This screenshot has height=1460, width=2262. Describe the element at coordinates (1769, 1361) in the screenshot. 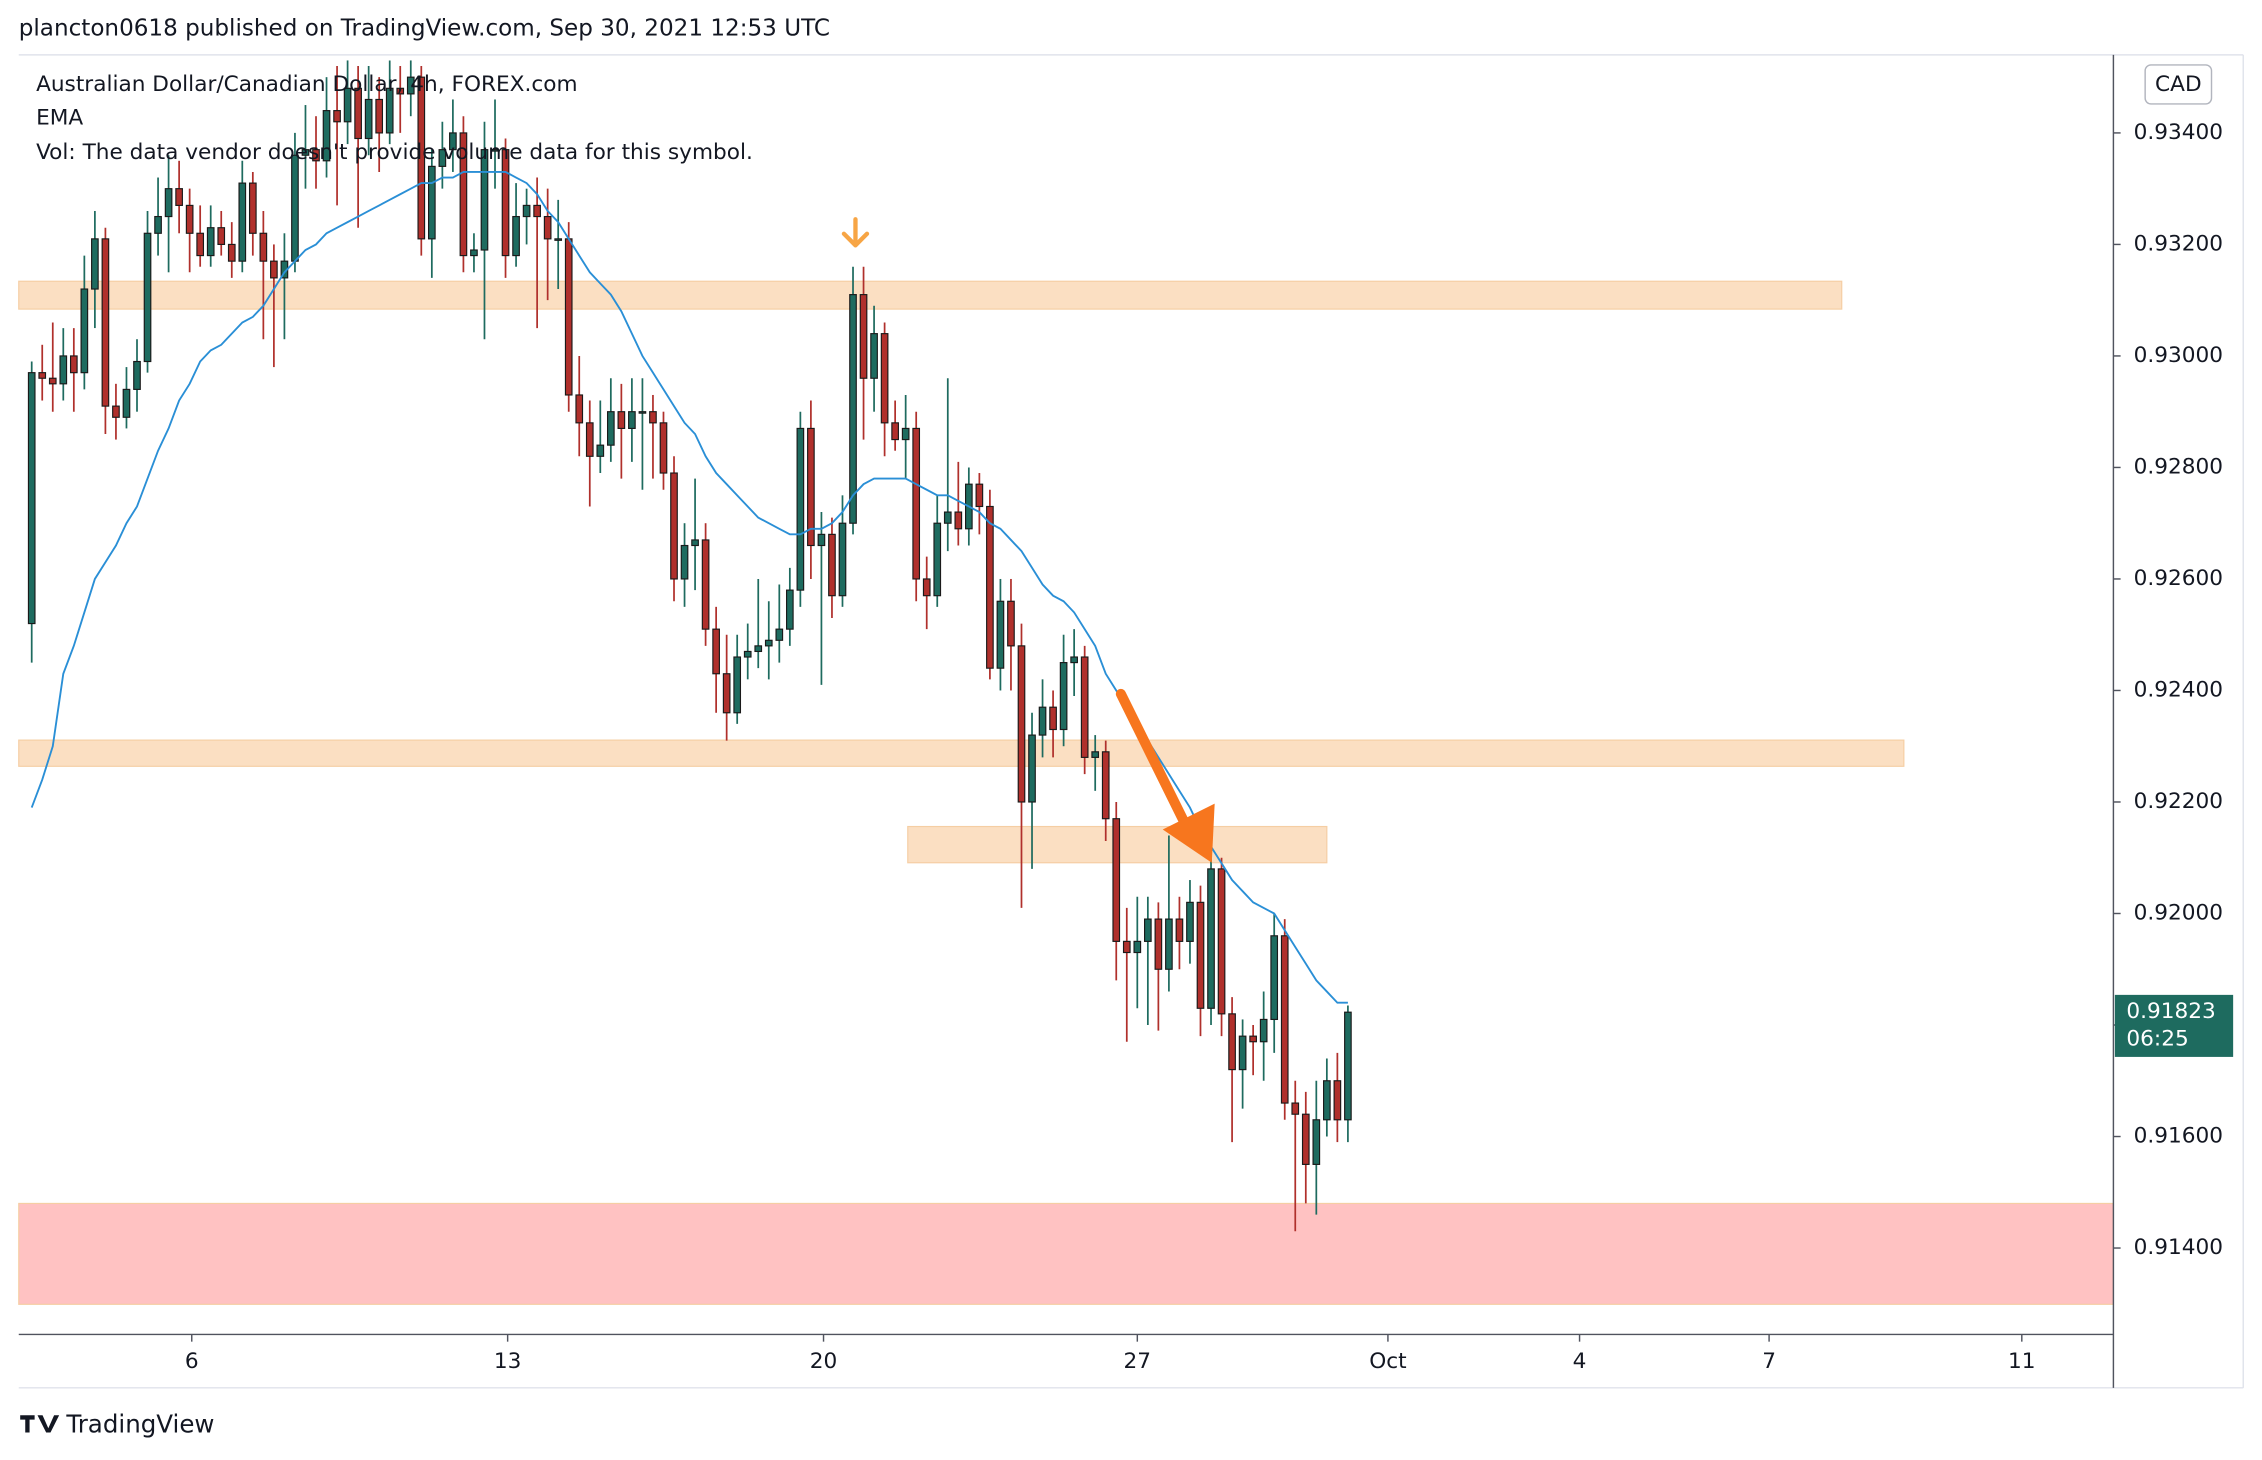

I see `x-tick-label: 7` at that location.